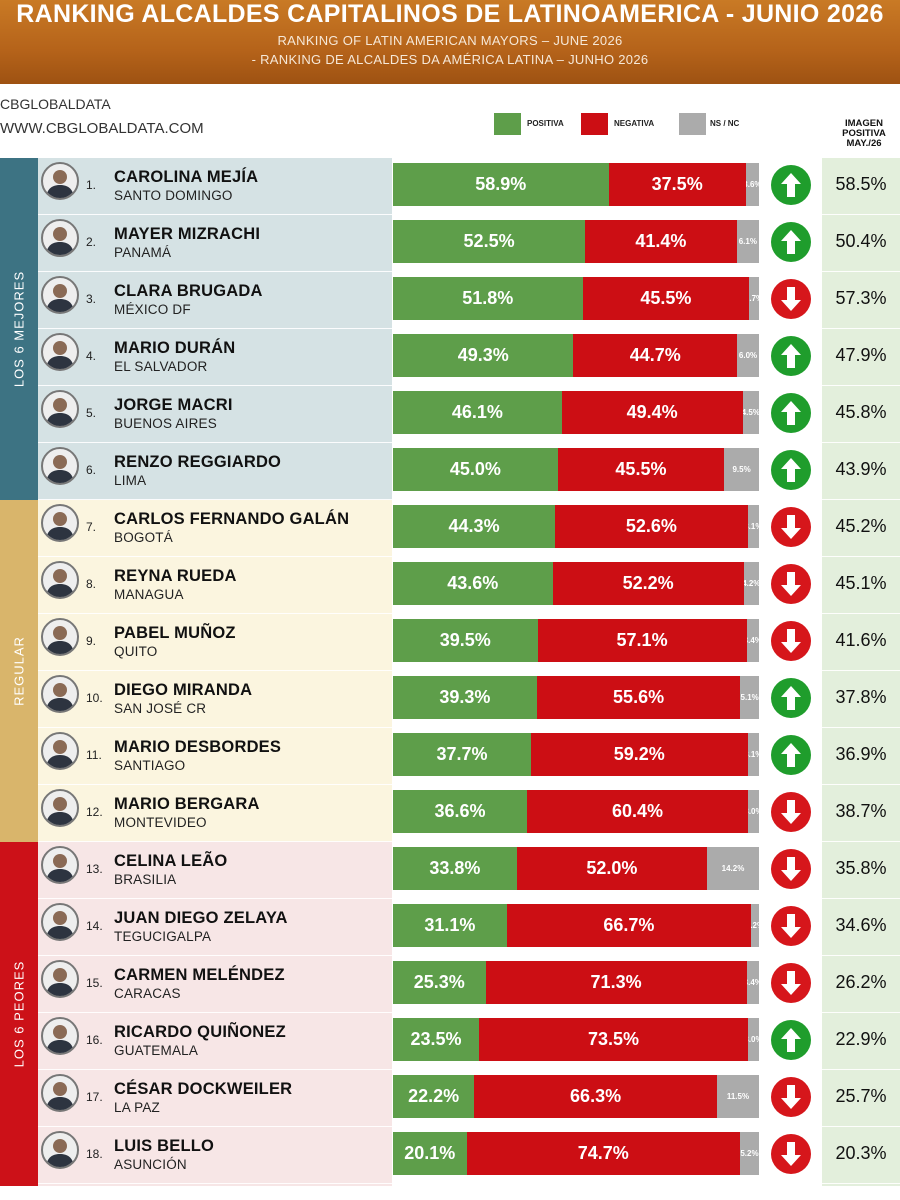 The width and height of the screenshot is (900, 1200). I want to click on stacked-bar: 31.1%66.7%2.2%, so click(576, 925).